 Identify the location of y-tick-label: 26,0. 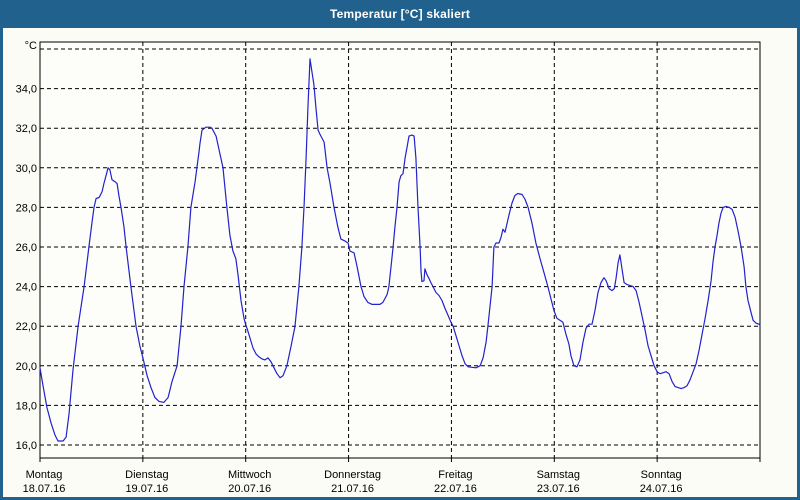
(26, 248).